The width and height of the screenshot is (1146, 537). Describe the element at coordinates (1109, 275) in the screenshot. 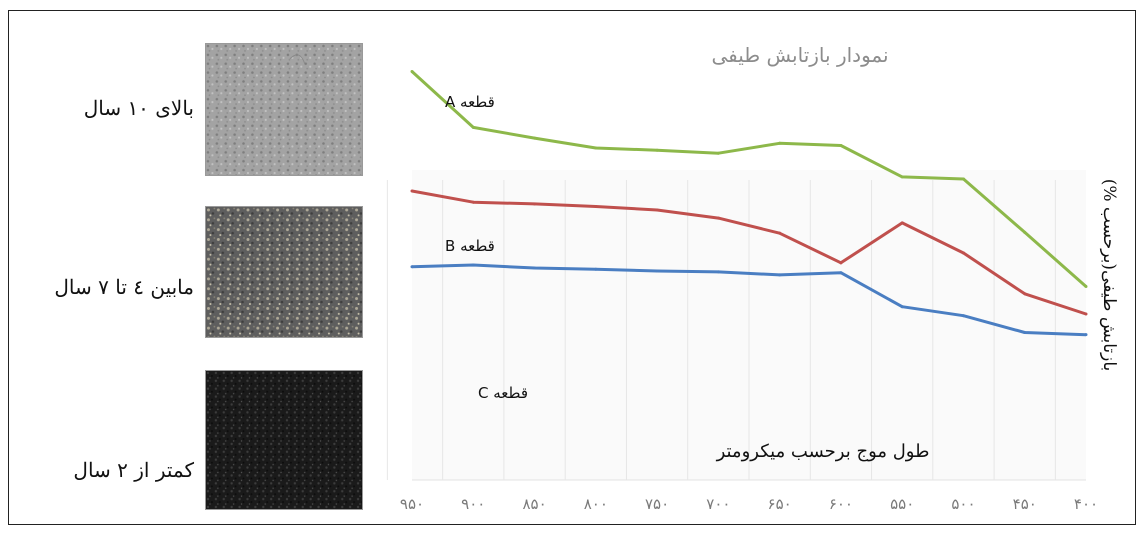

I see `y-axis-label: بازتابش طیفی(برحسب %)` at that location.